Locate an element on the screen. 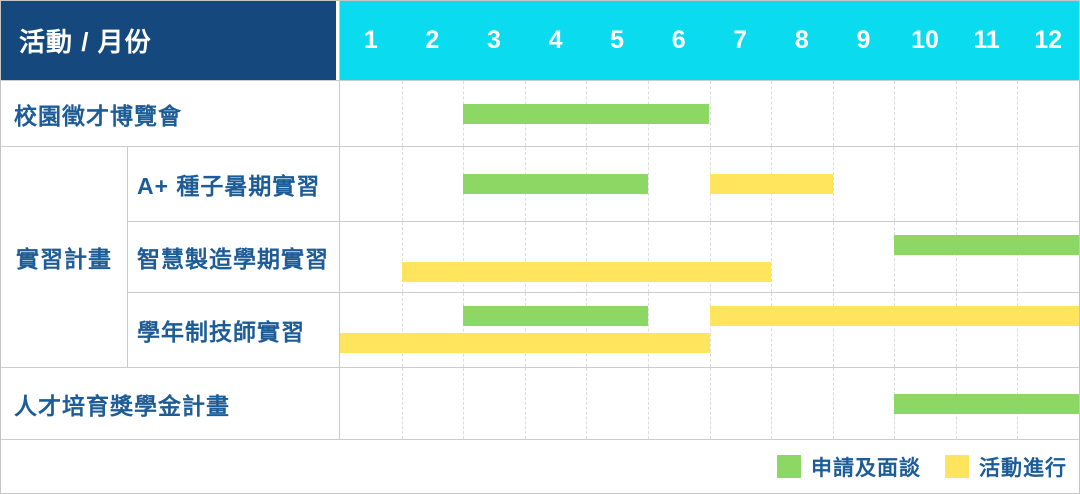 The height and width of the screenshot is (494, 1080). chart-row-scholarship-program is located at coordinates (709, 403).